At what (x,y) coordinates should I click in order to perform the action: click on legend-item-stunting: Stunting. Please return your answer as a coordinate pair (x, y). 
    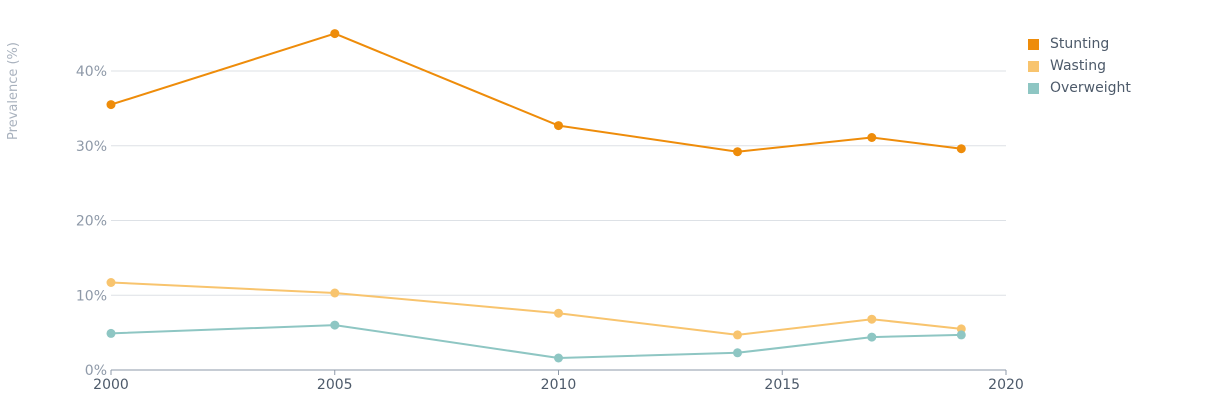
    Looking at the image, I should click on (1079, 44).